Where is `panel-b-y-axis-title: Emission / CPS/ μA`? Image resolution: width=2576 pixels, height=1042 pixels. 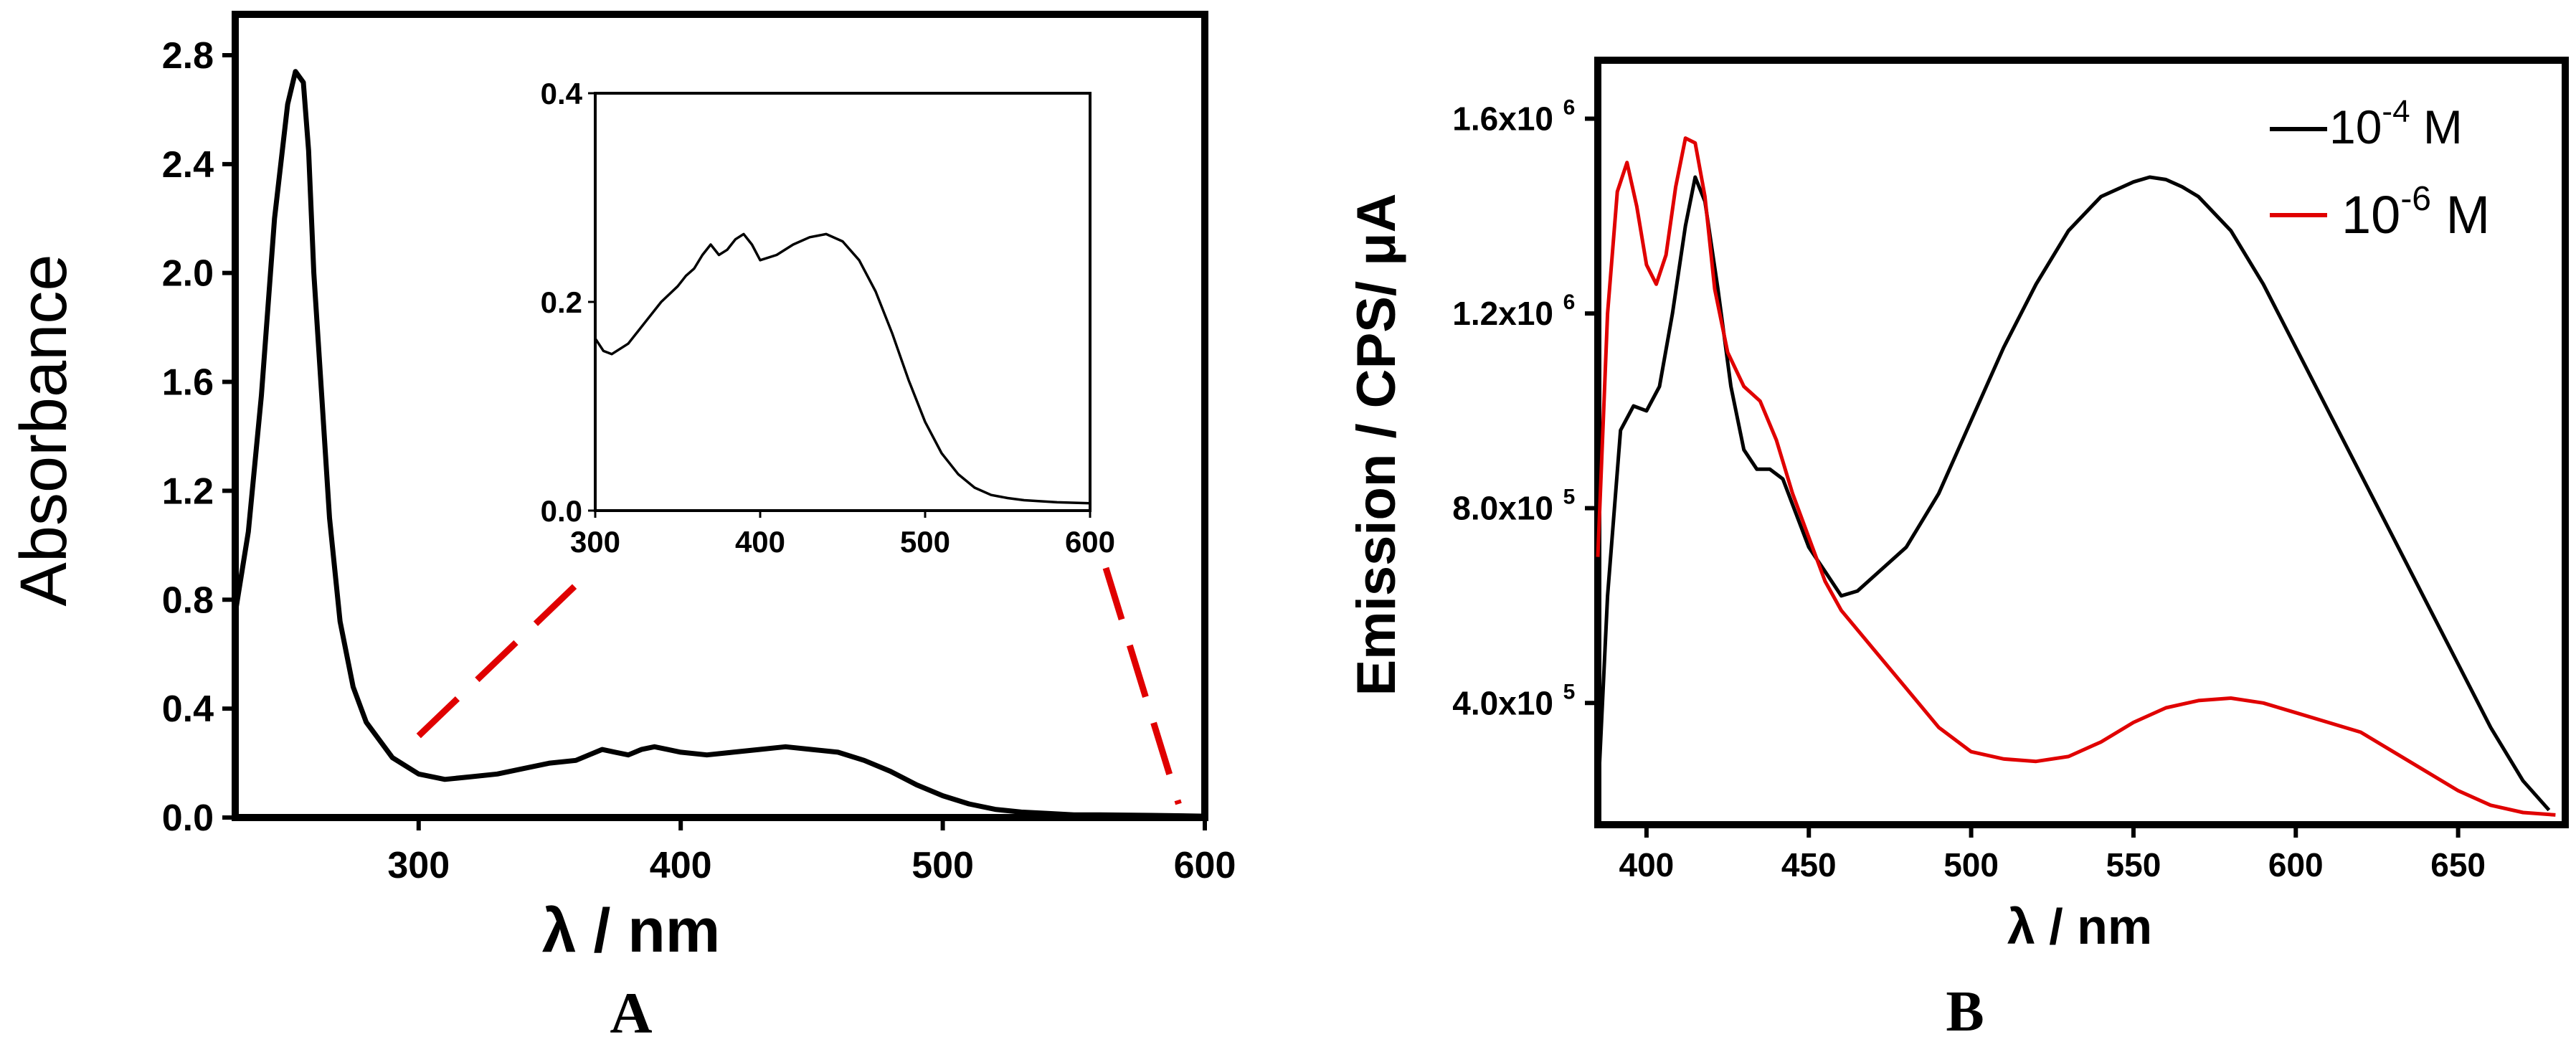
panel-b-y-axis-title: Emission / CPS/ μA is located at coordinates (1376, 444).